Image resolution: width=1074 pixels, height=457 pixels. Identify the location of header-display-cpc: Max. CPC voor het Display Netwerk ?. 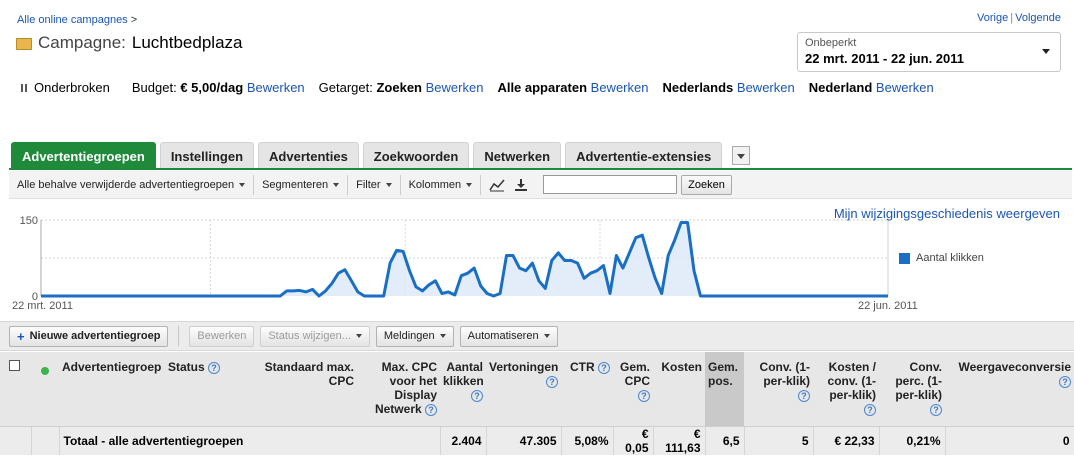
(398, 389).